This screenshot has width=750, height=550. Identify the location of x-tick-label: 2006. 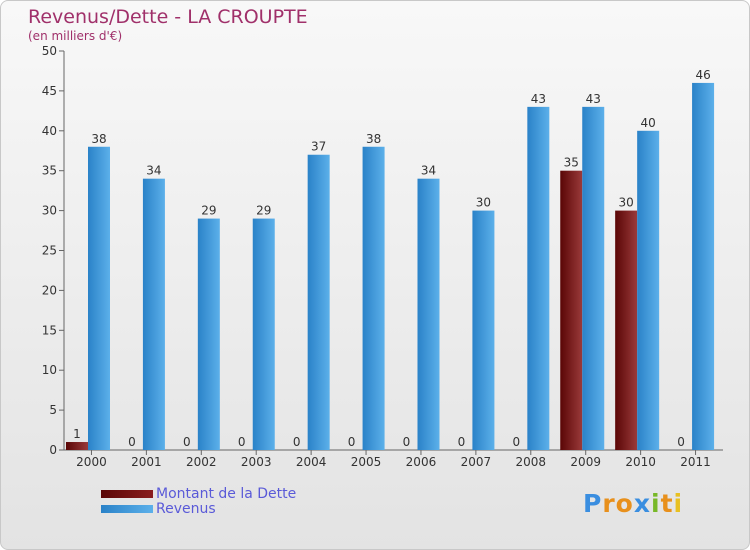
(421, 462).